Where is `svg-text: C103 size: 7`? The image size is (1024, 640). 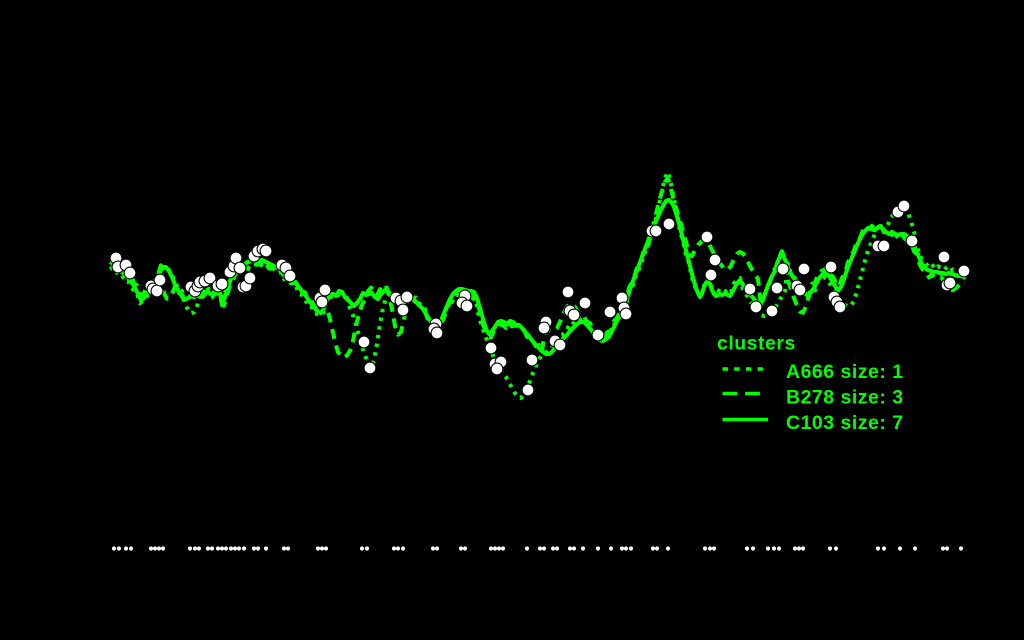
svg-text: C103 size: 7 is located at coordinates (845, 423).